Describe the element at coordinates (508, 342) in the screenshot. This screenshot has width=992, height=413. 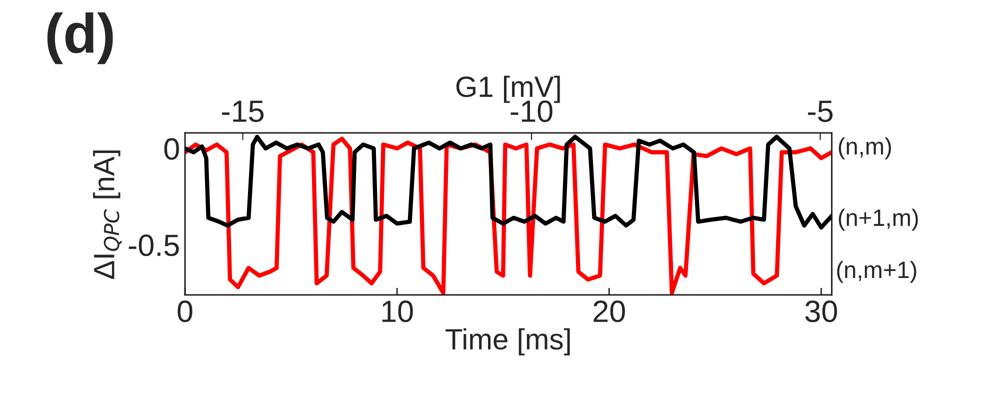
I see `x-axis-title: Time [ms]` at that location.